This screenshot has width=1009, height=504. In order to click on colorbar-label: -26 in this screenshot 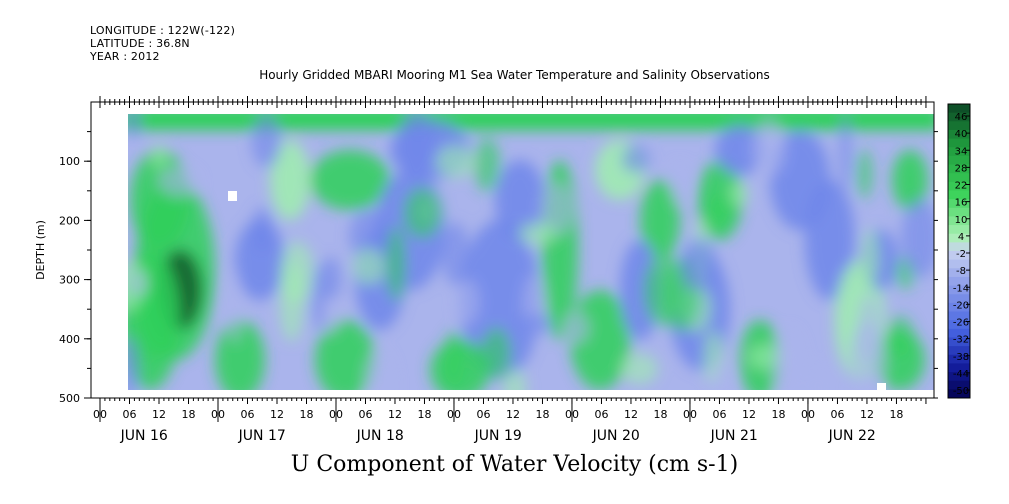, I will do `click(961, 323)`.